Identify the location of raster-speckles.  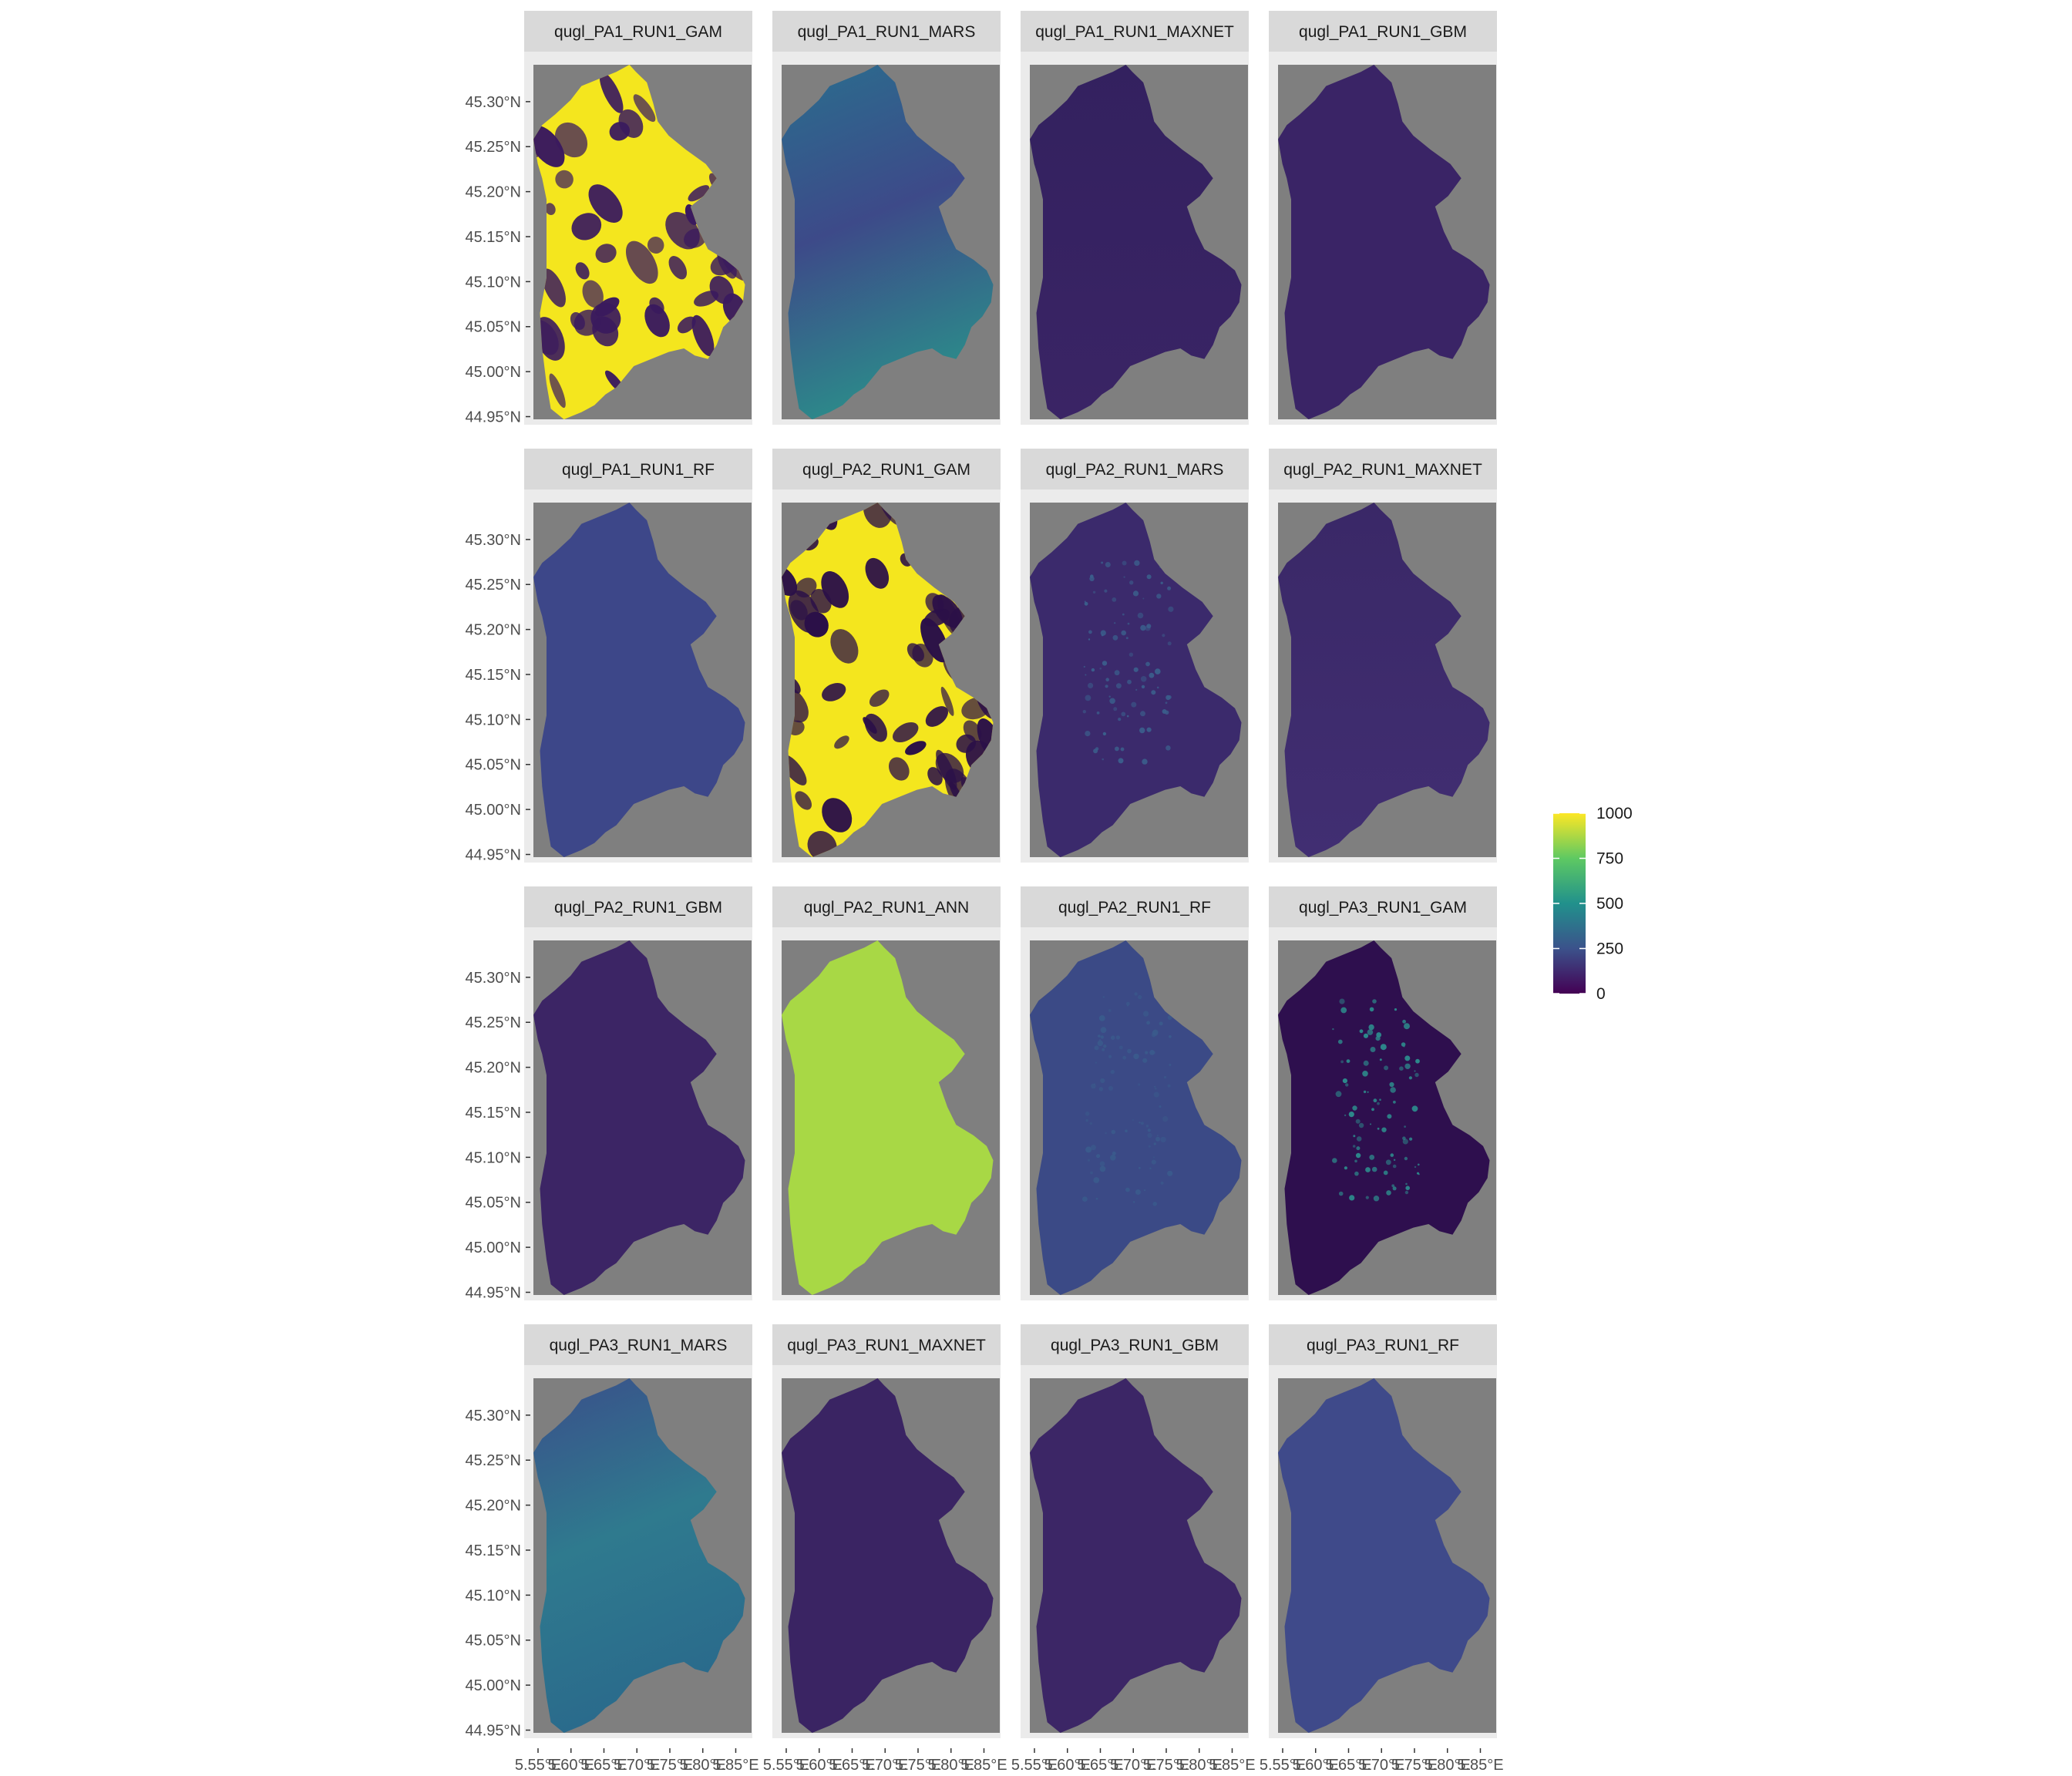
(1127, 1099).